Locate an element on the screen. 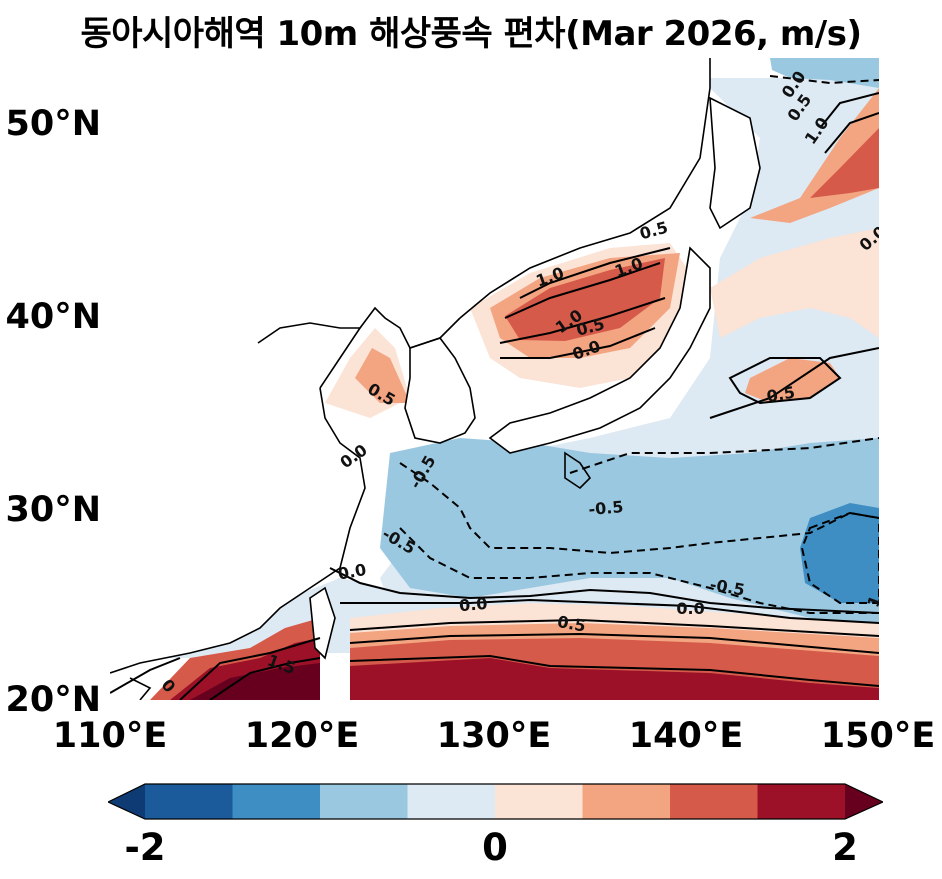  y-tick-30n: 30°N is located at coordinates (53, 510).